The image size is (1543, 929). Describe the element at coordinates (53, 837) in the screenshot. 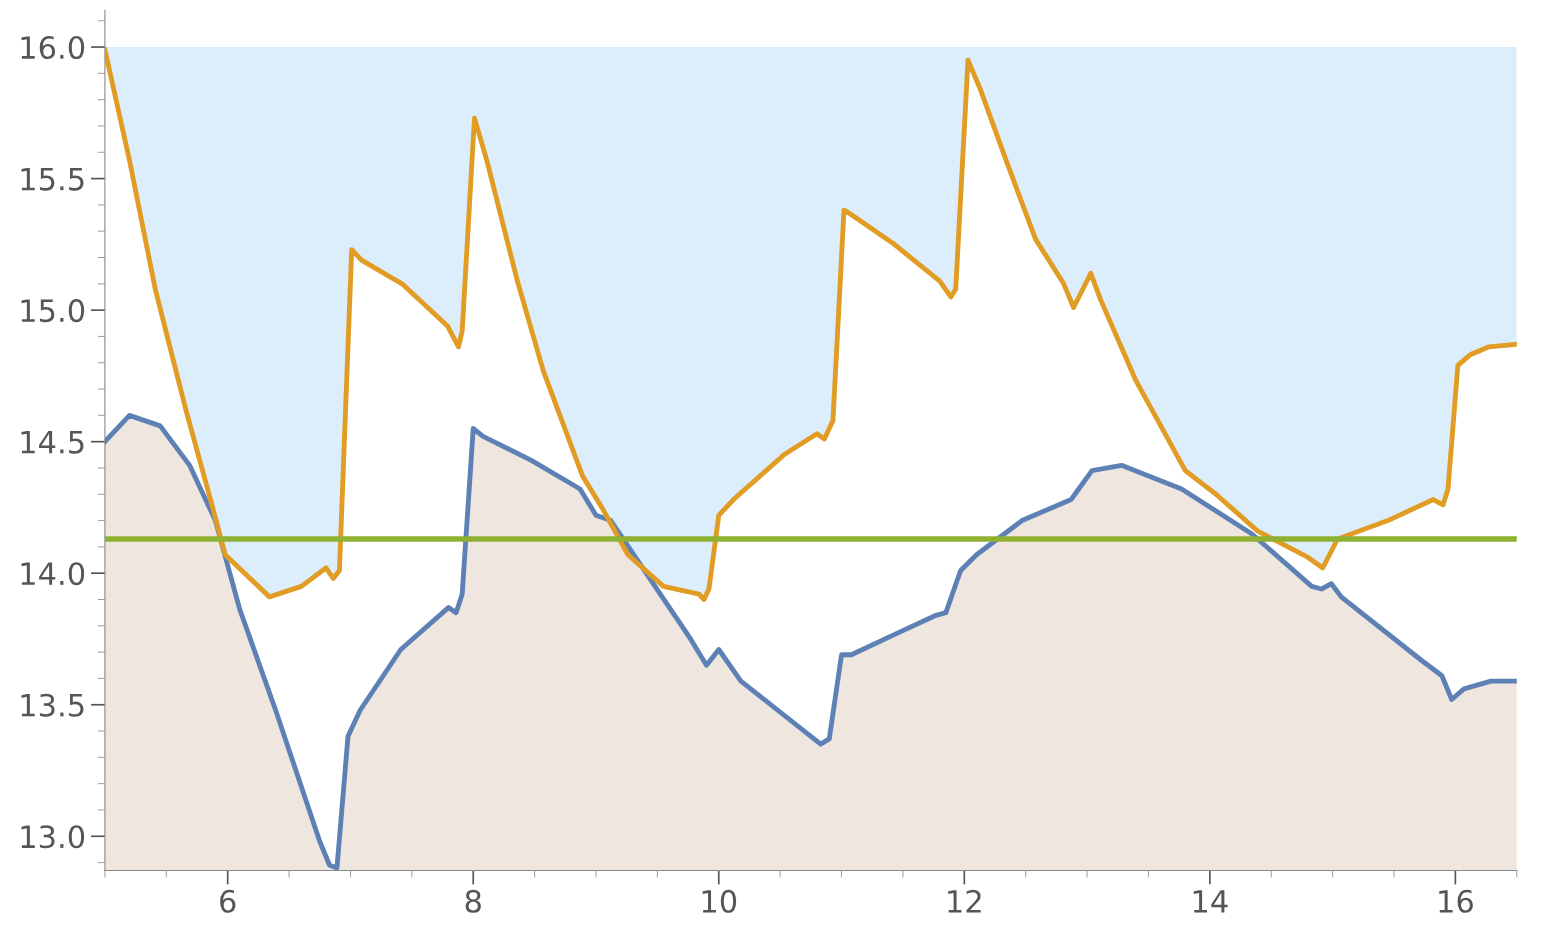

I see `y-tick-label: 13.0` at that location.